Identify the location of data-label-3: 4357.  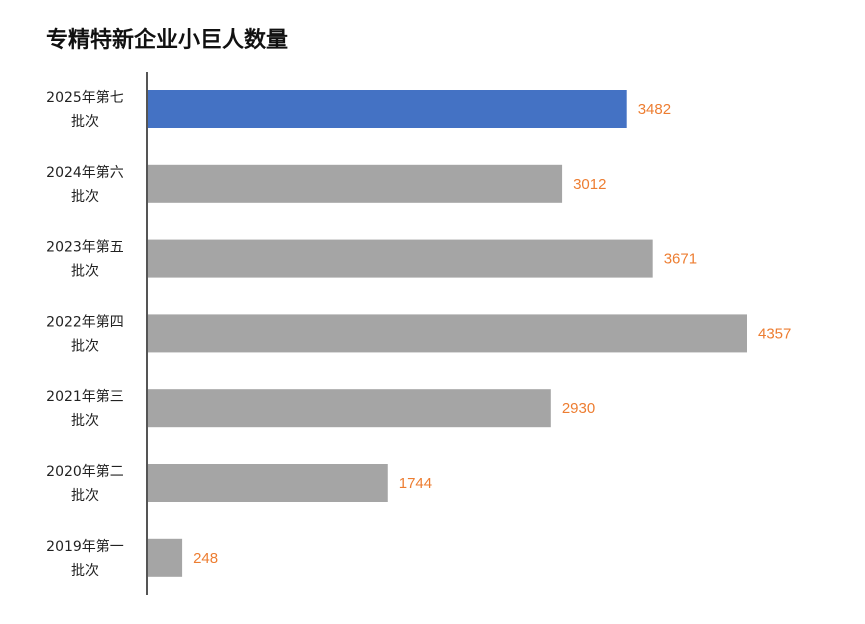
(774, 333).